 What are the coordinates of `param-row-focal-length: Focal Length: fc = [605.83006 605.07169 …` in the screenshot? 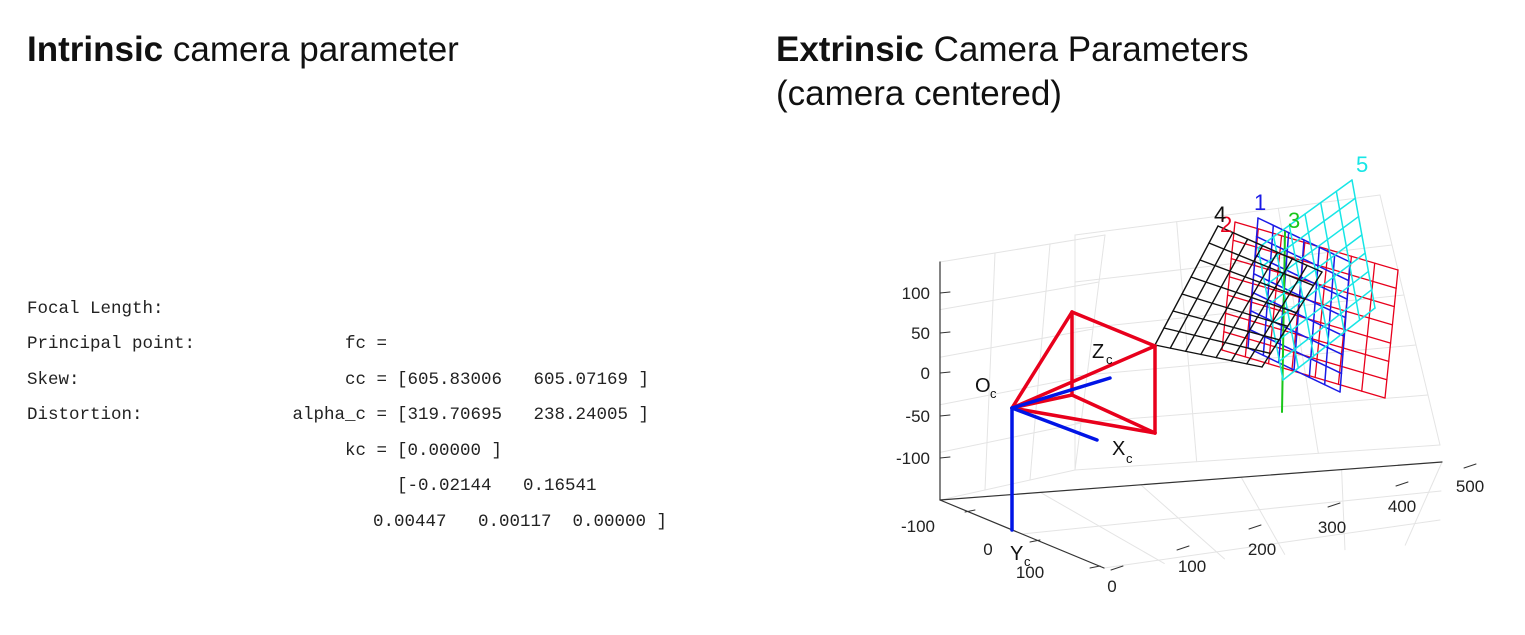 It's located at (338, 323).